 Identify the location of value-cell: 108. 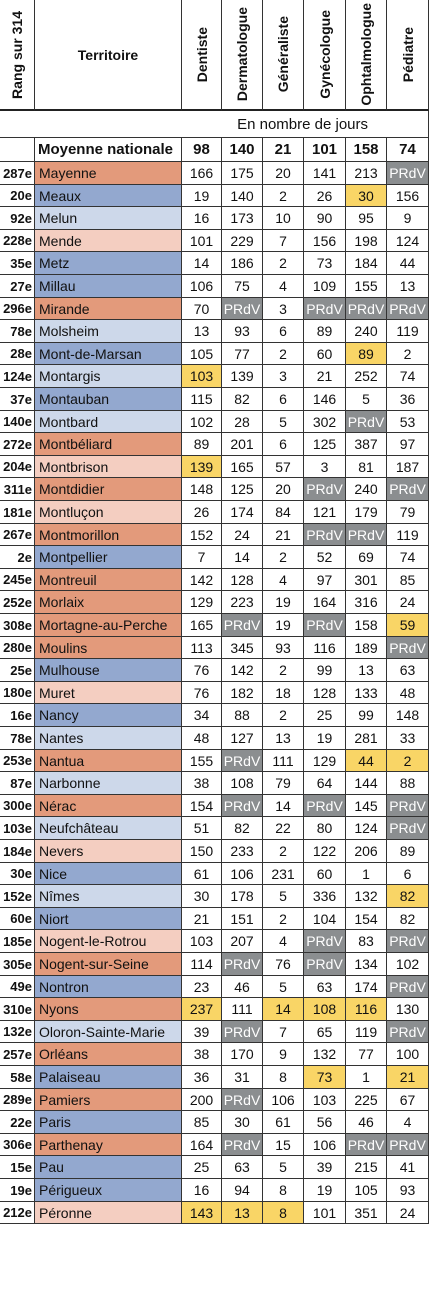
(325, 1009).